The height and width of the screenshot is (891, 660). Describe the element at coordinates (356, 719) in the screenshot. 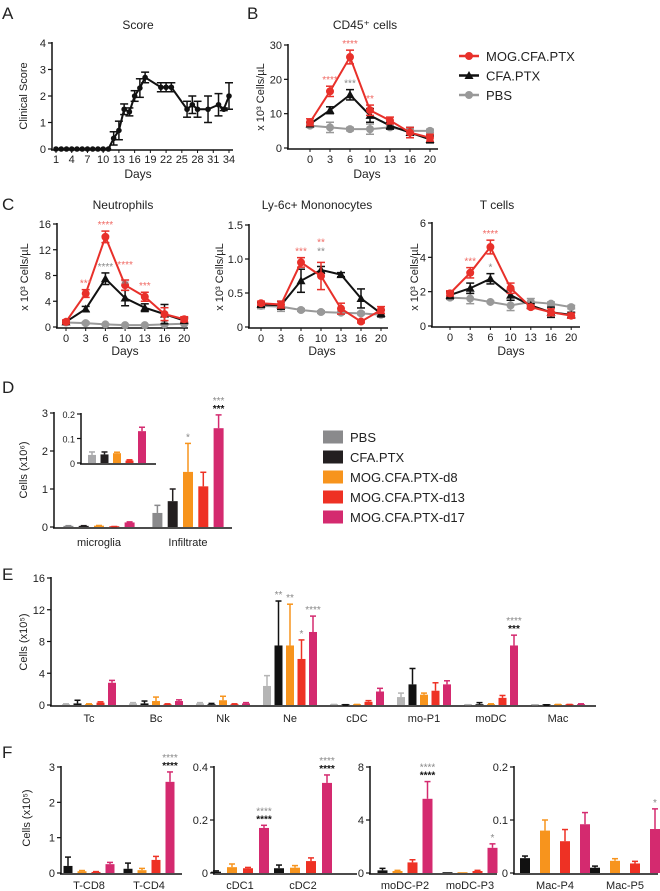

I see `x-category-label: cDC` at that location.